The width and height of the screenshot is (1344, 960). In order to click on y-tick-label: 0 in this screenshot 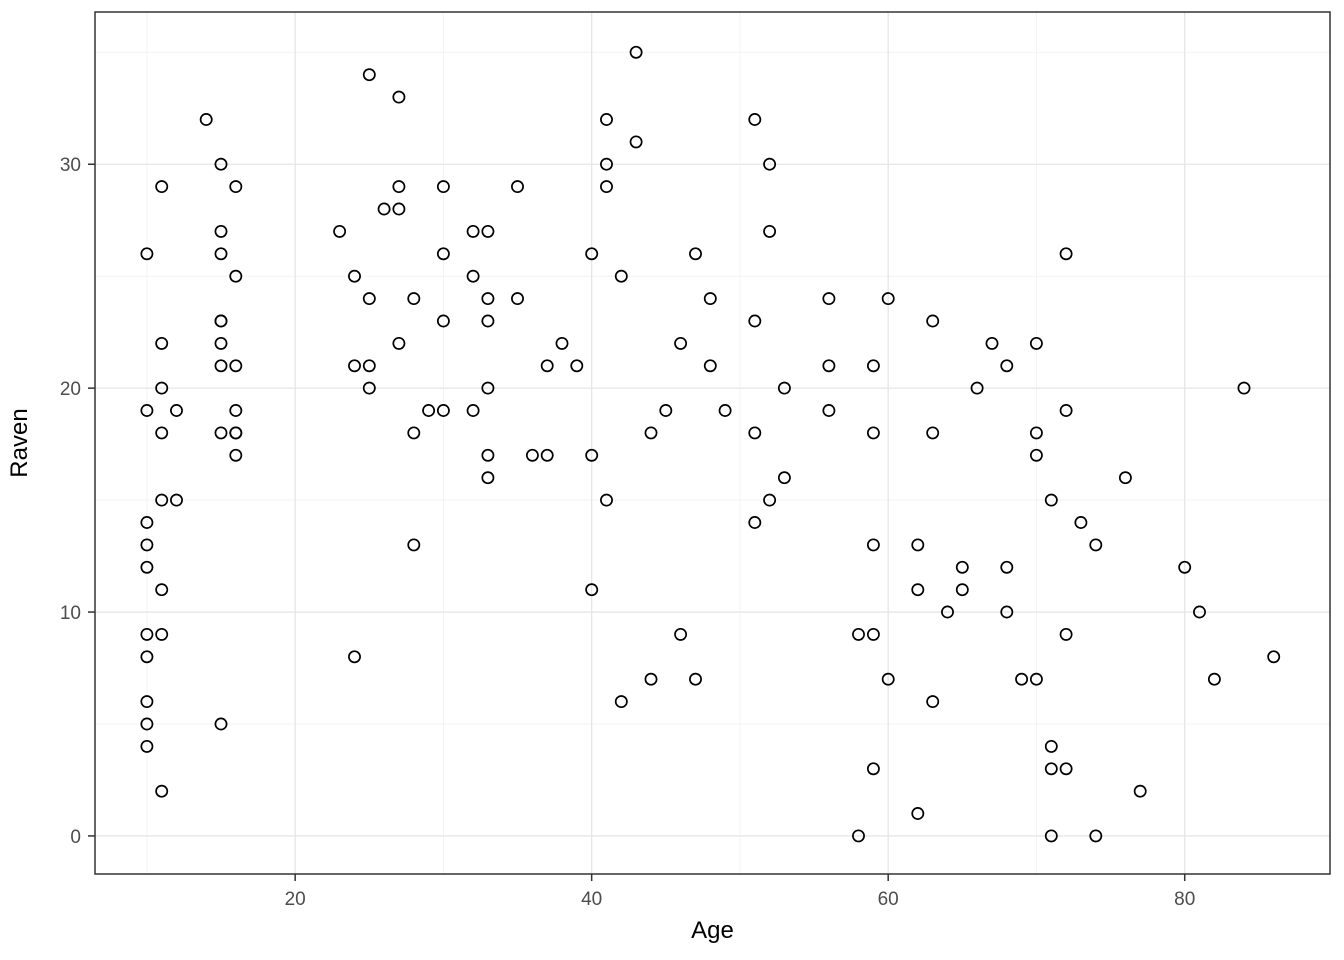, I will do `click(75, 837)`.